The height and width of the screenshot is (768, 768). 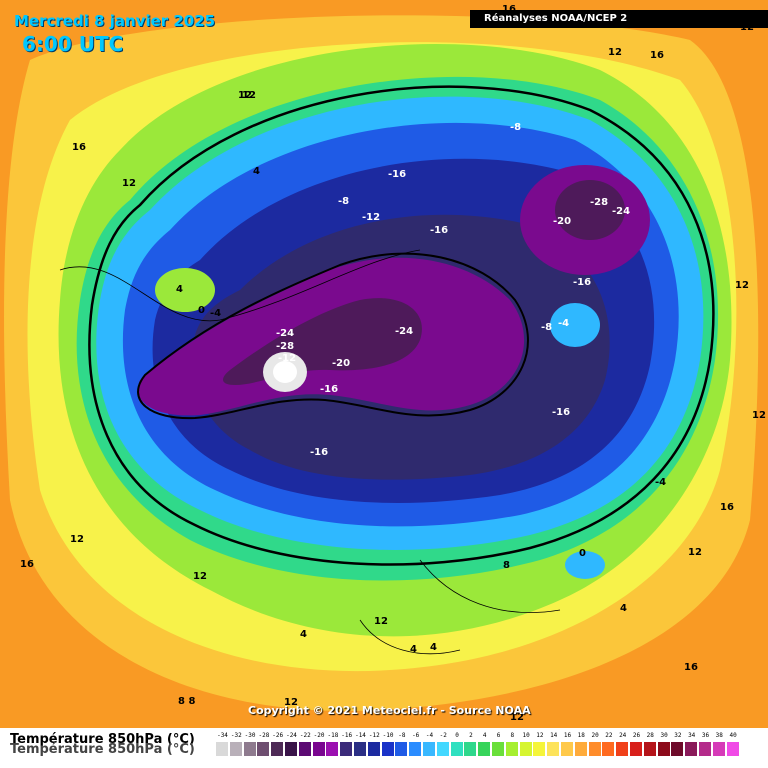 I want to click on scale-tick-label: 14, so click(x=554, y=735).